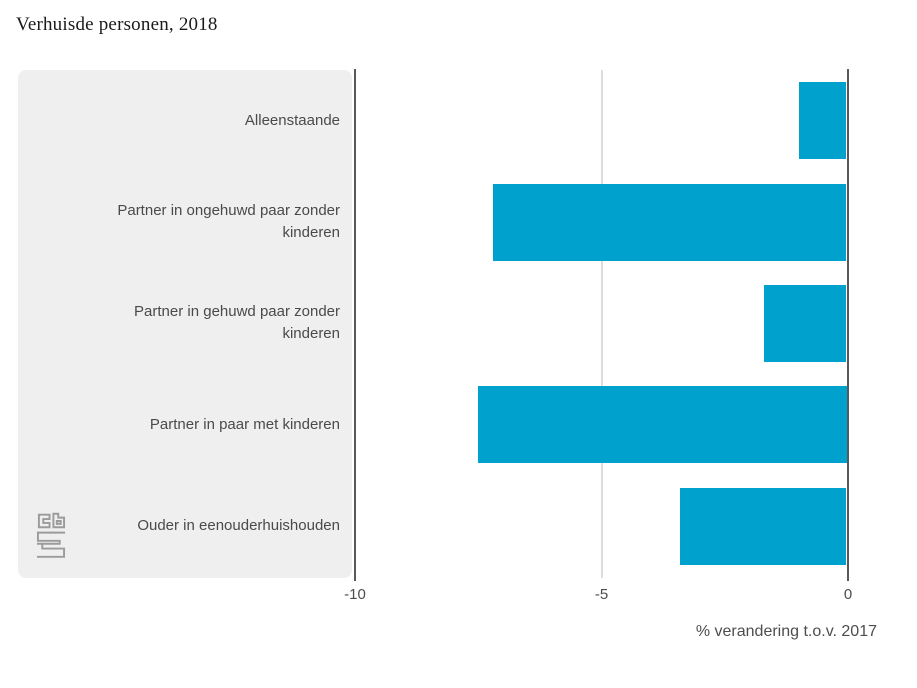 The height and width of the screenshot is (688, 917). Describe the element at coordinates (244, 424) in the screenshot. I see `category-label: Partner in paar met kinderen` at that location.